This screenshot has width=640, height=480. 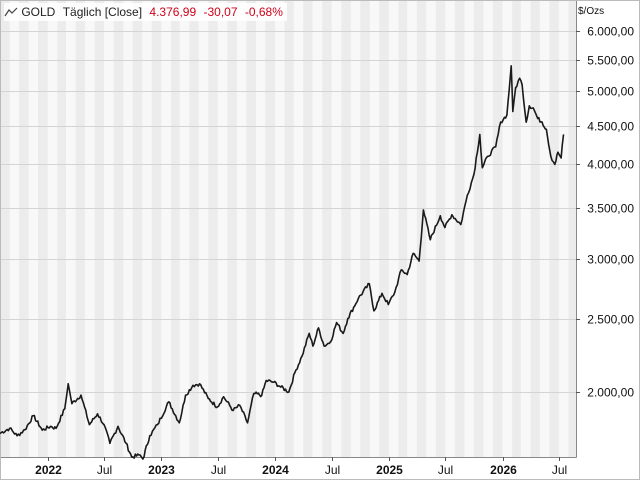 I want to click on x-tick-label: 2024, so click(x=275, y=470).